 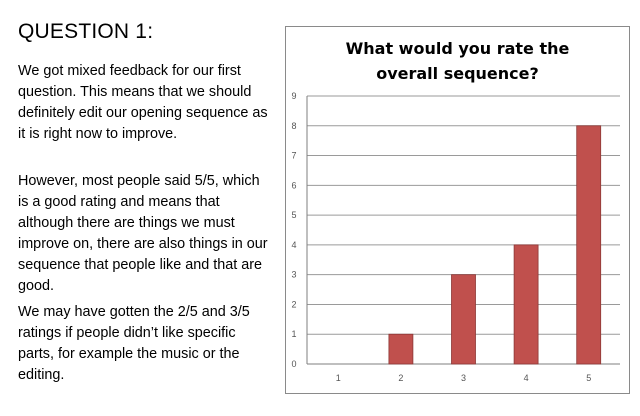 What do you see at coordinates (293, 304) in the screenshot?
I see `y-tick-label: 2` at bounding box center [293, 304].